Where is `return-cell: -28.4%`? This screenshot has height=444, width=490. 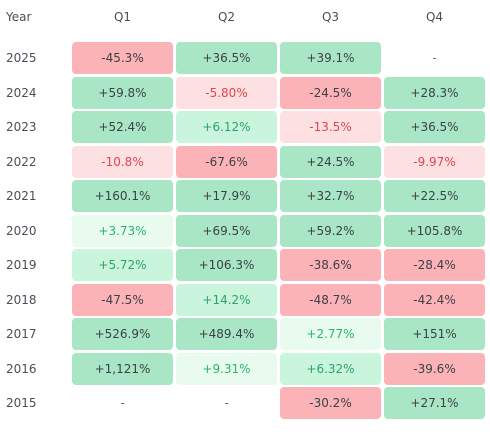
return-cell: -28.4% is located at coordinates (434, 265).